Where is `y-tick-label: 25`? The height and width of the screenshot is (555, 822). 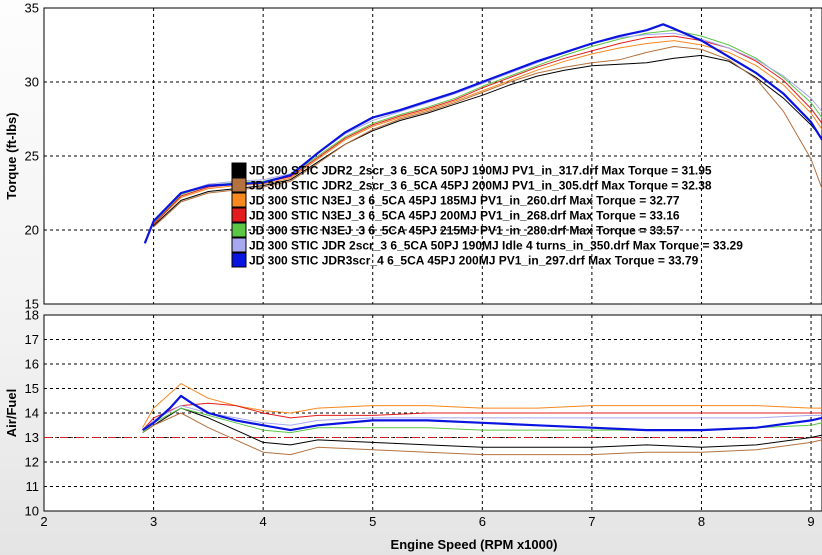 y-tick-label: 25 is located at coordinates (32, 156).